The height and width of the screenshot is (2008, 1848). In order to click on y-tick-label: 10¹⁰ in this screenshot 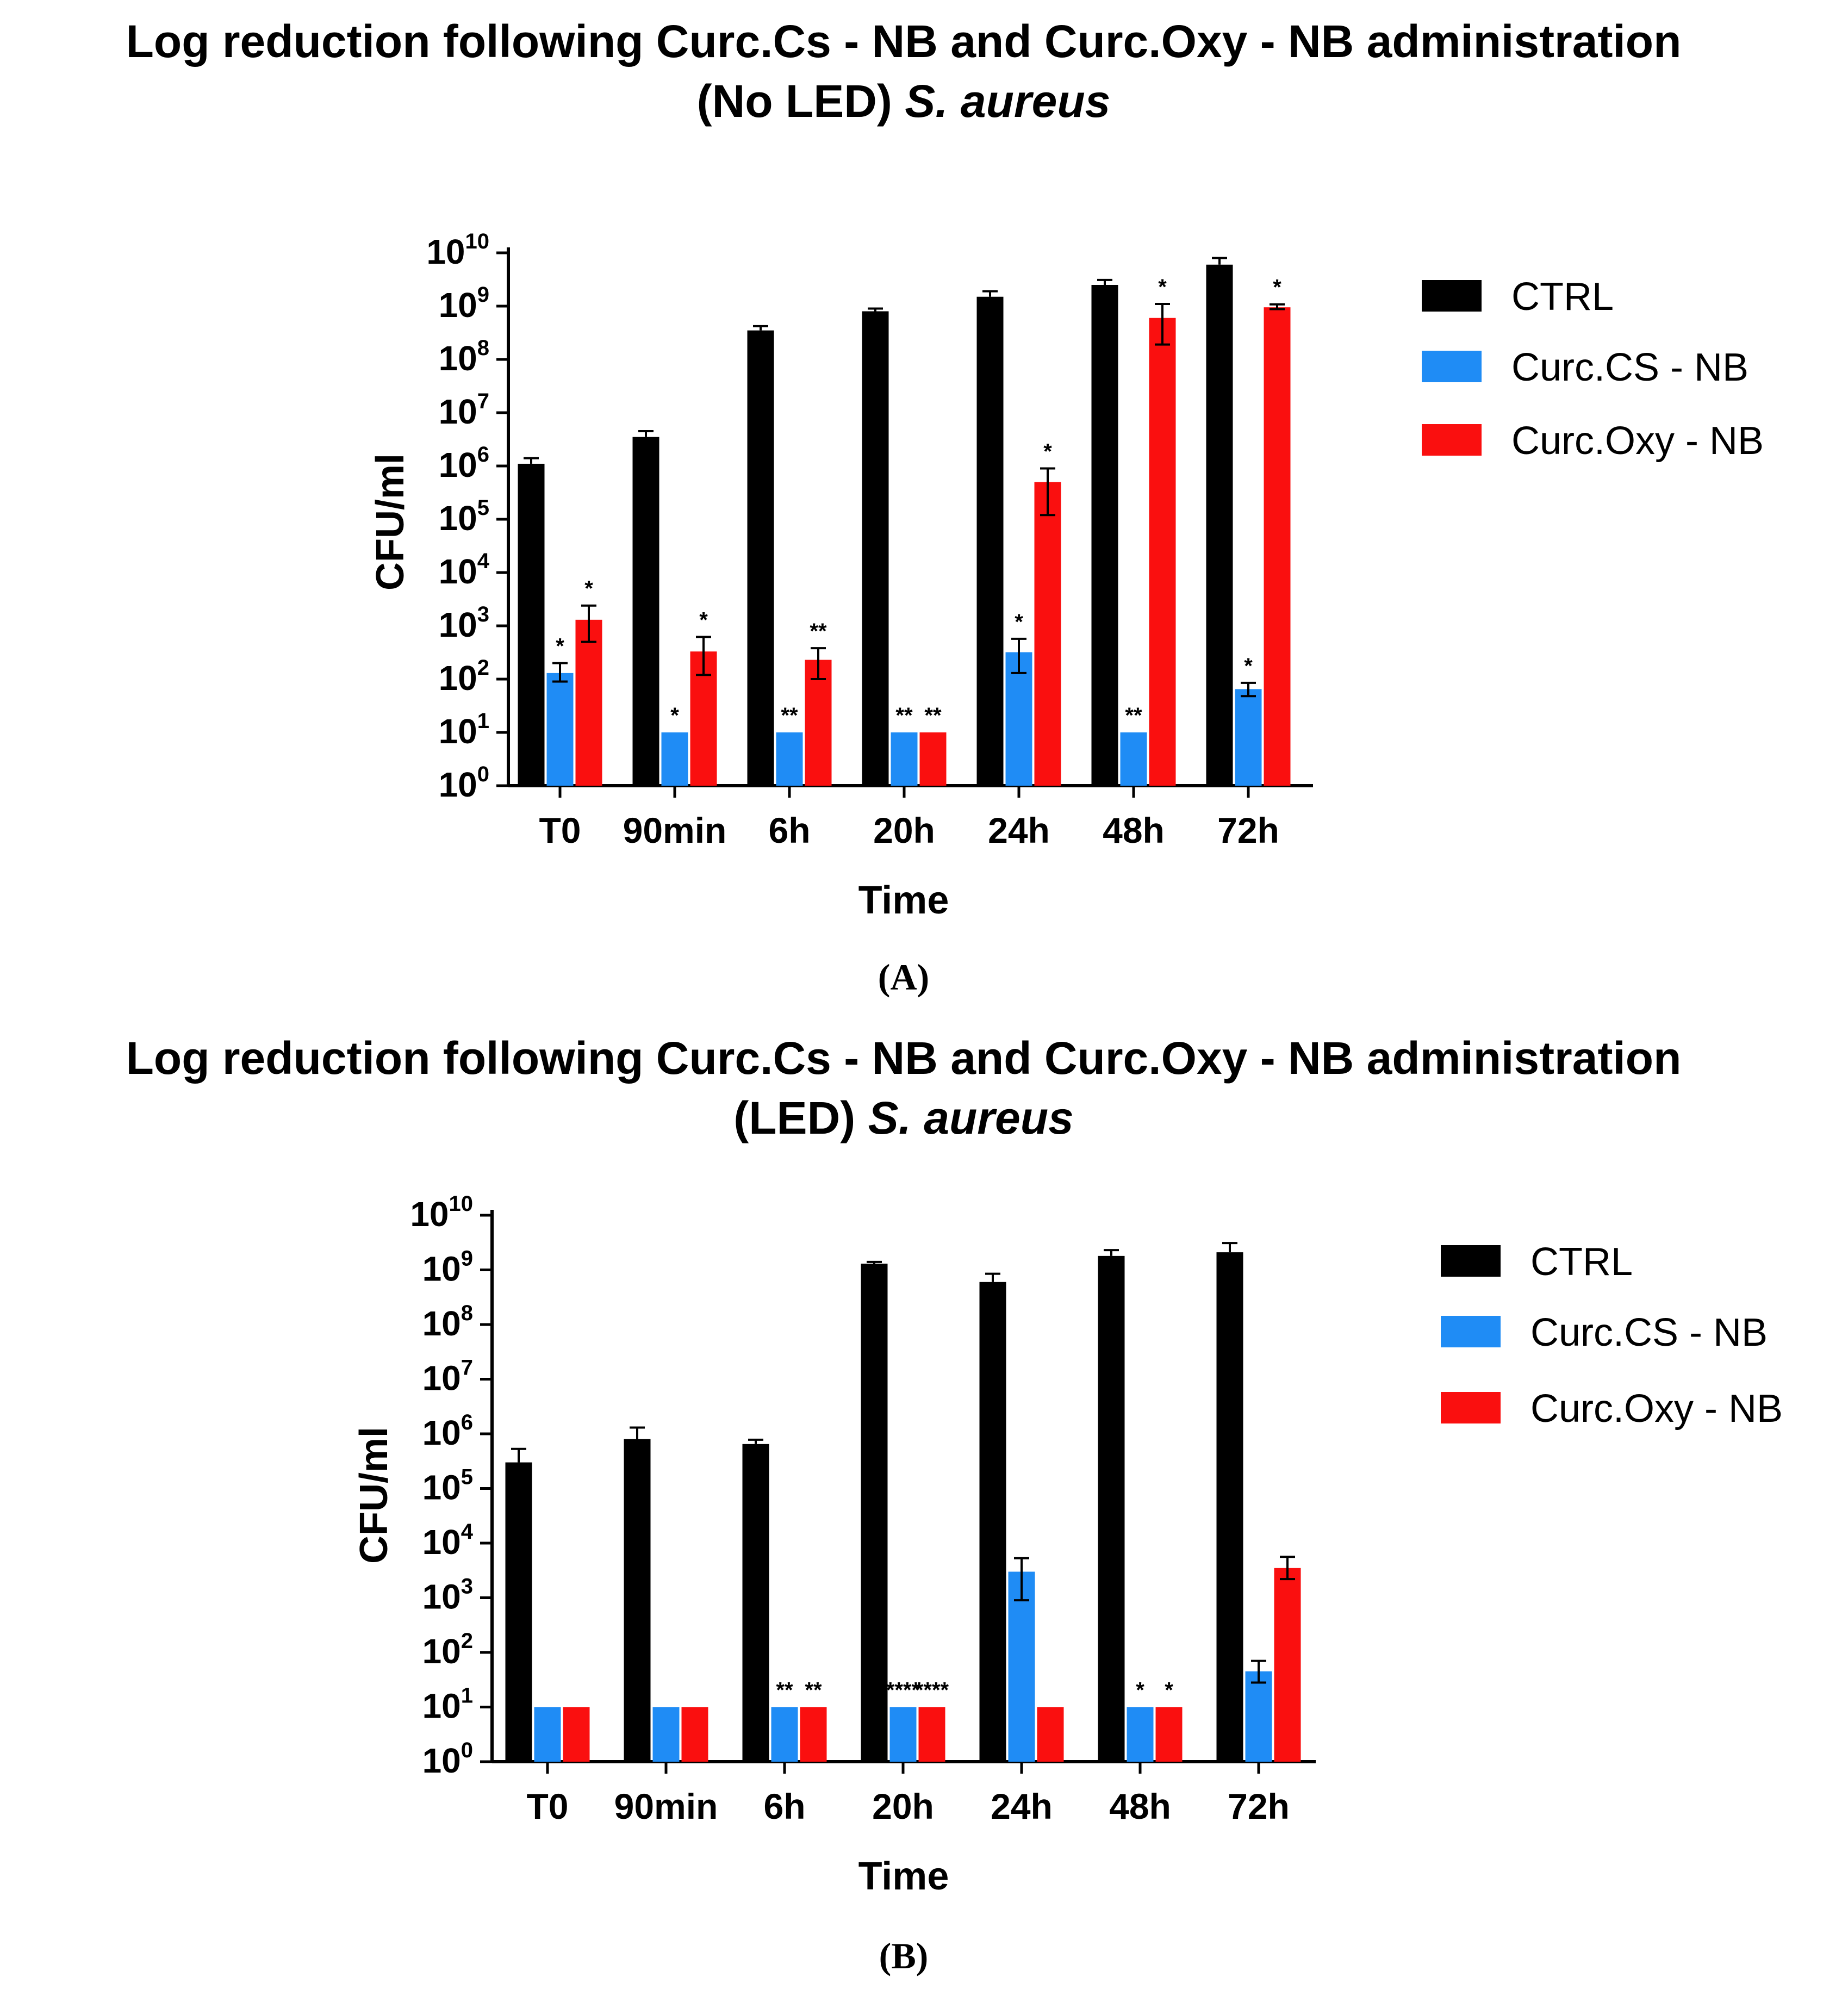, I will do `click(441, 1213)`.